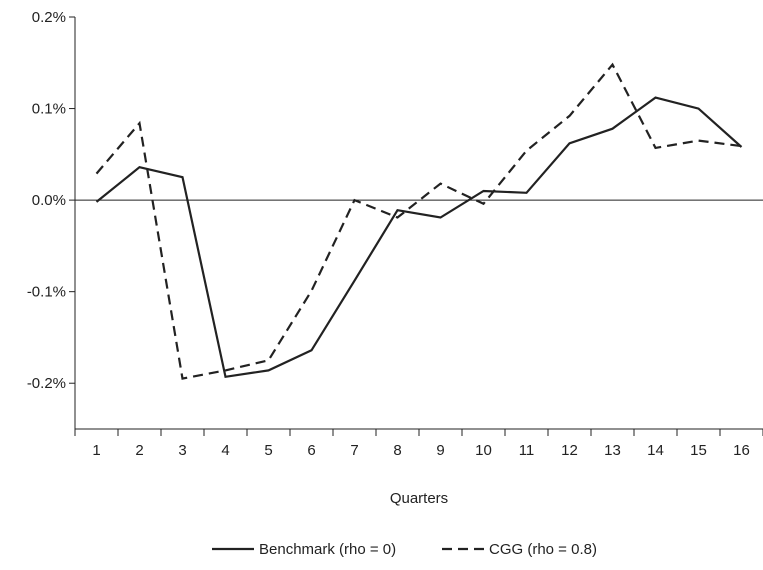  I want to click on y-tick-label: 0.2%, so click(49, 17).